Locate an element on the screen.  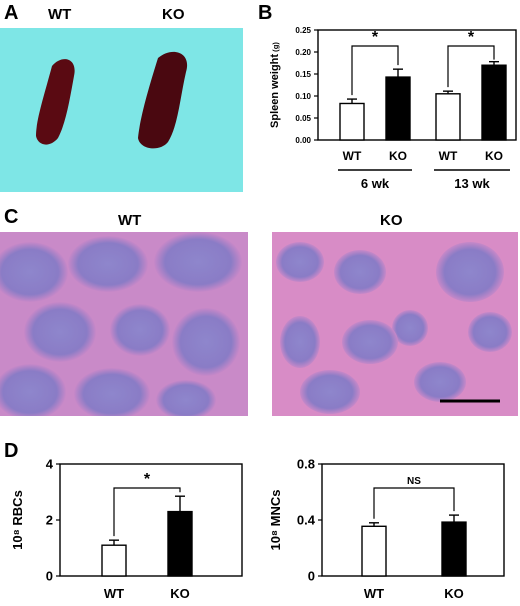
rbc-chart: 0 2 4 10⁸ RBCs WT KO * is located at coordinates (126, 529).